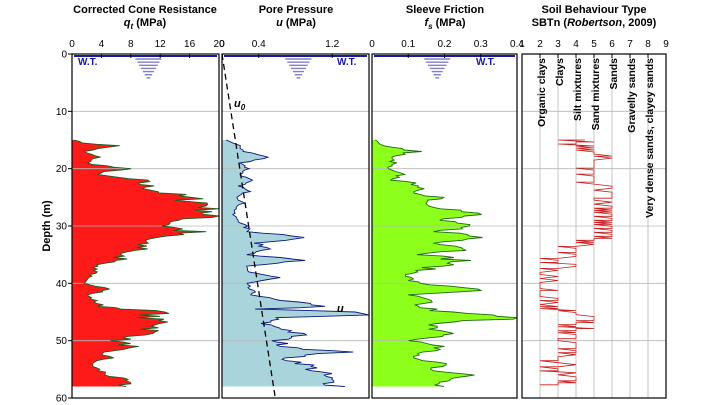 The image size is (709, 405). Describe the element at coordinates (64, 55) in the screenshot. I see `depth-tick-label: 0` at that location.